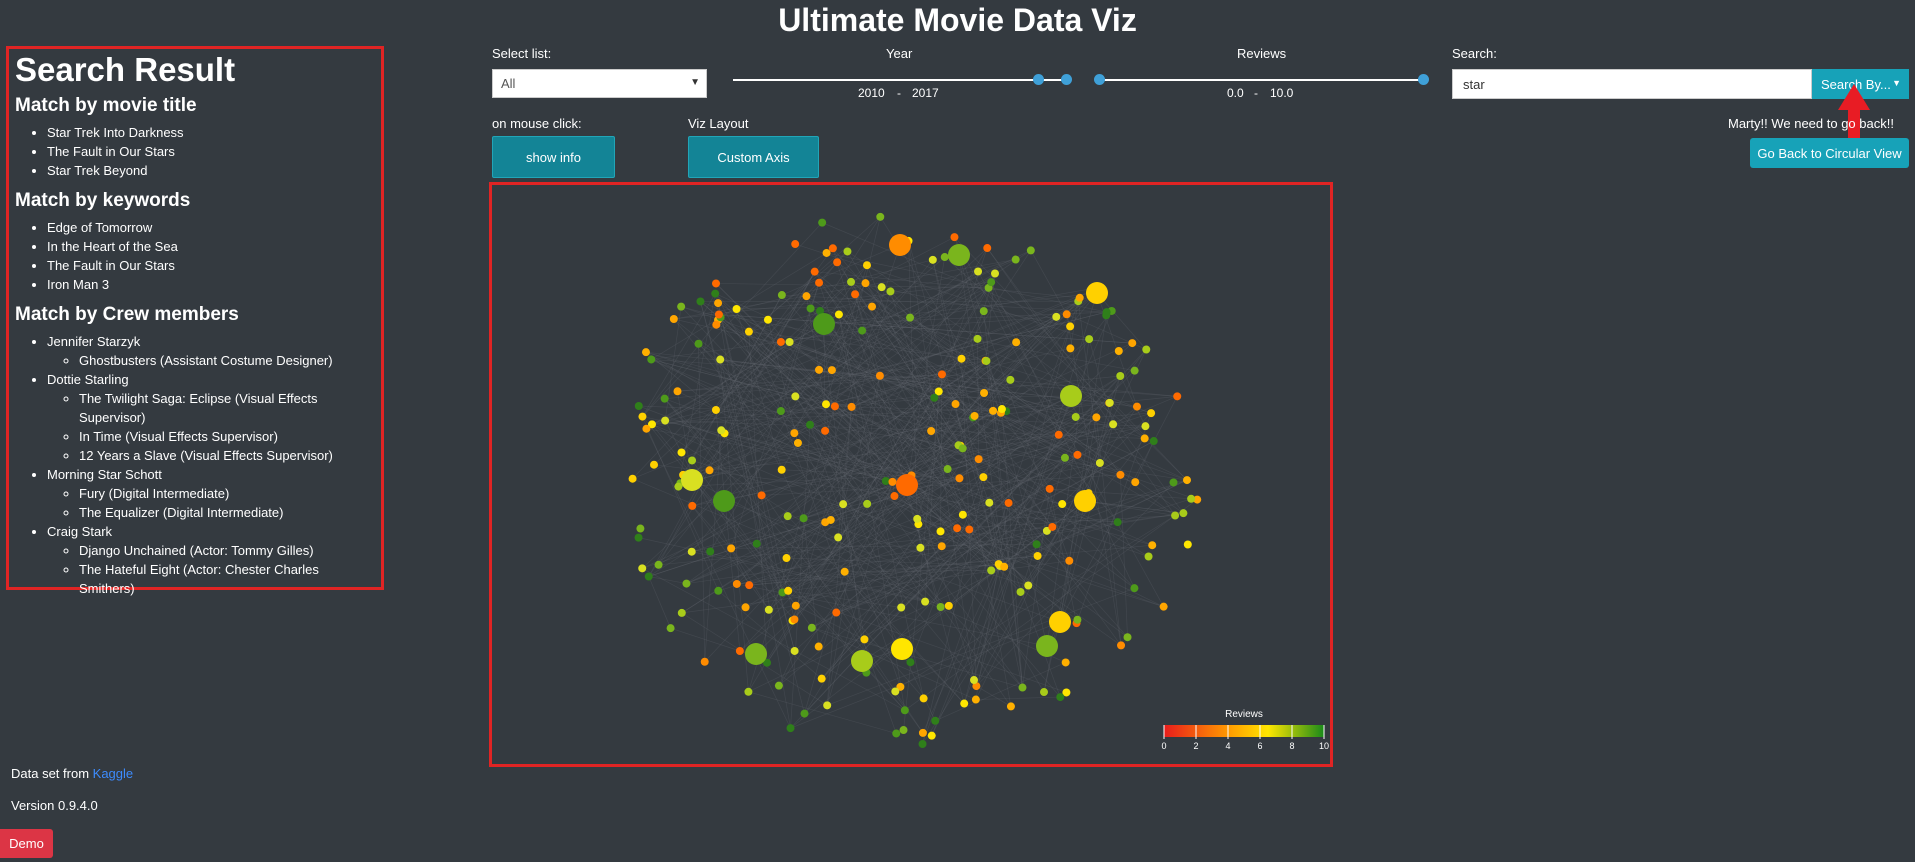 This screenshot has width=1915, height=862. Describe the element at coordinates (211, 227) in the screenshot. I see `list-item: Edge of Tomorrow` at that location.